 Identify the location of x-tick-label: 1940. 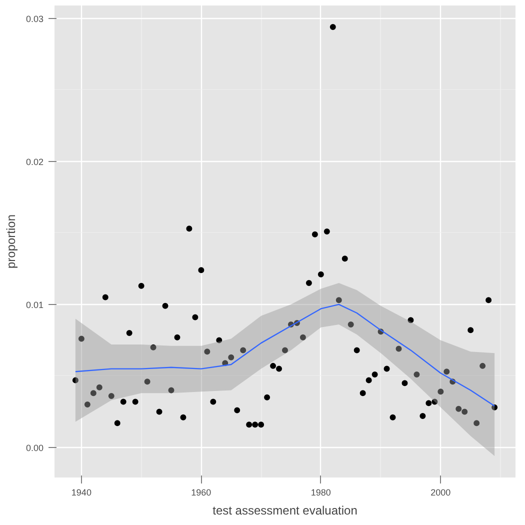
(81, 493).